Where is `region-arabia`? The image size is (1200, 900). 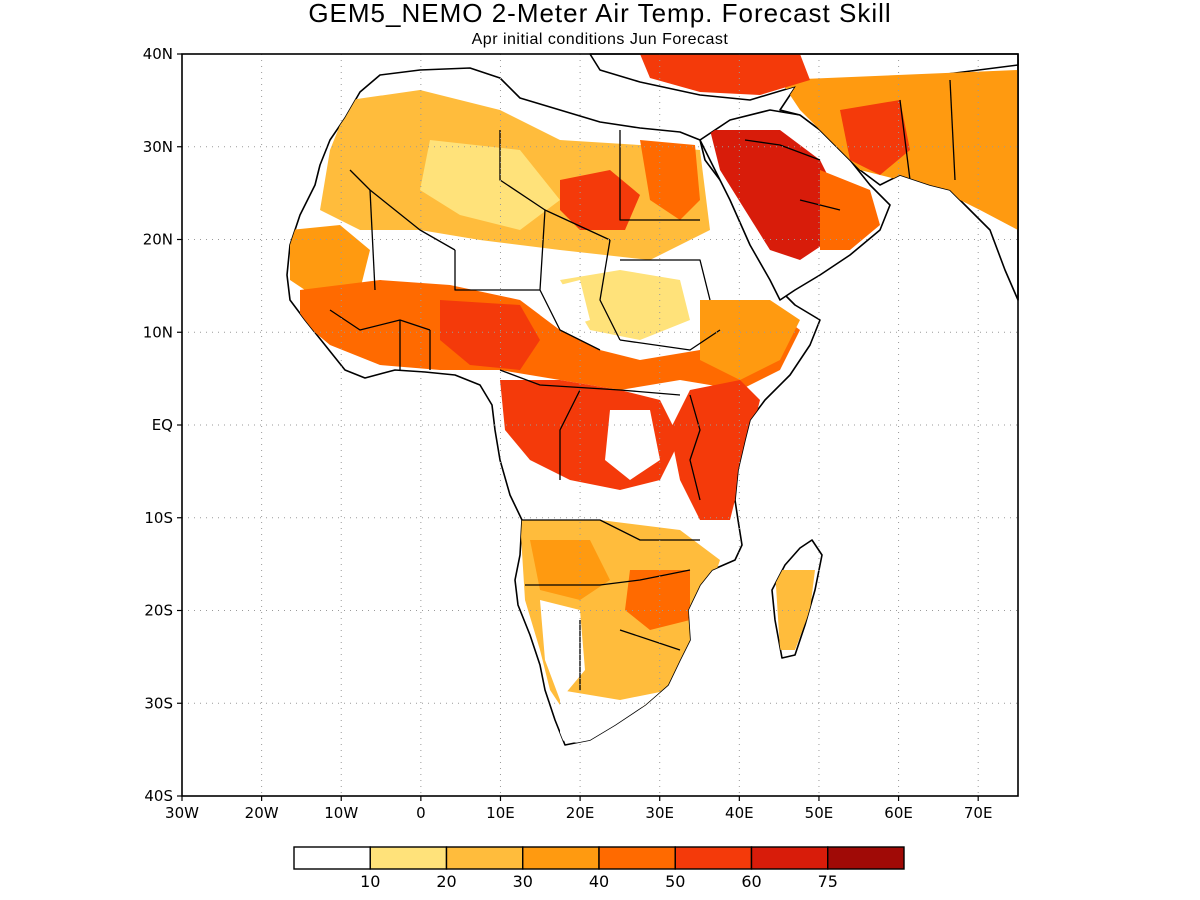 region-arabia is located at coordinates (775, 195).